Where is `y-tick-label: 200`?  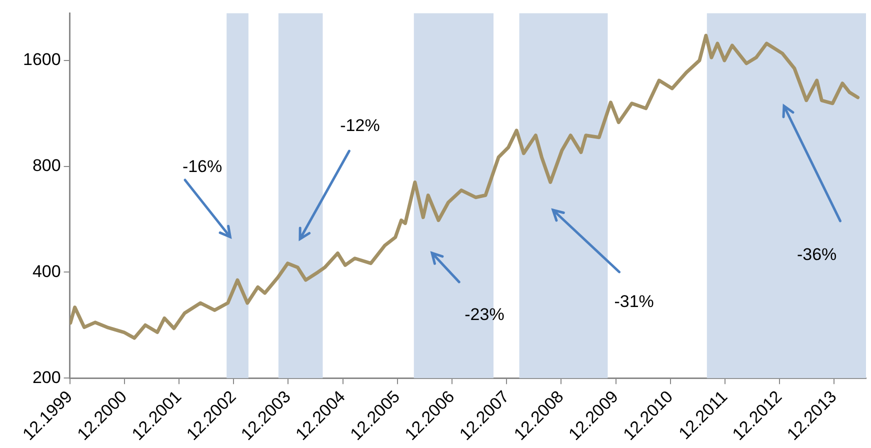
y-tick-label: 200 is located at coordinates (46, 377).